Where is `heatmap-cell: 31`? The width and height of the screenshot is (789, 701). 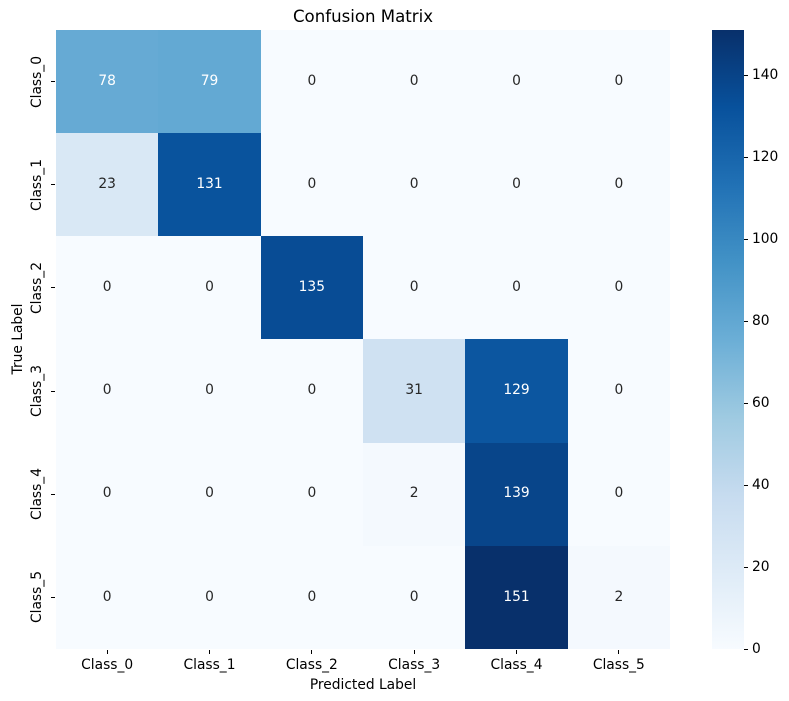 heatmap-cell: 31 is located at coordinates (414, 391).